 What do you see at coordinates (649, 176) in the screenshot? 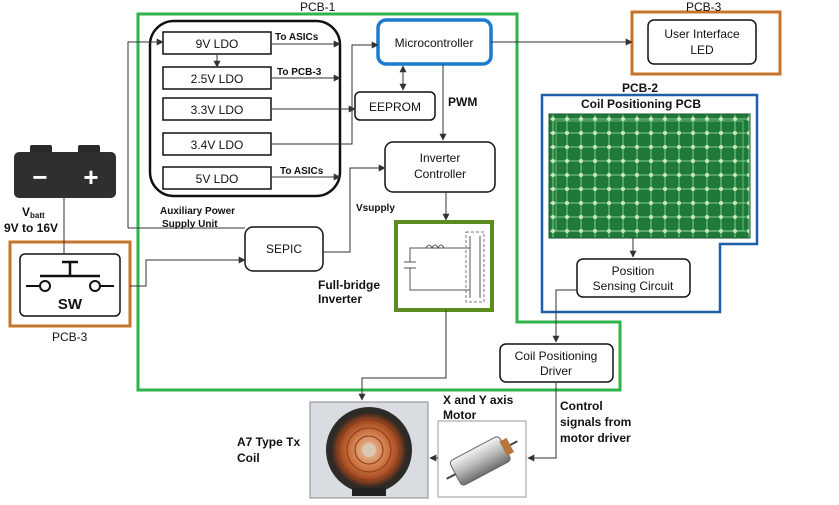
I see `coil-positioning-pcb-photo` at bounding box center [649, 176].